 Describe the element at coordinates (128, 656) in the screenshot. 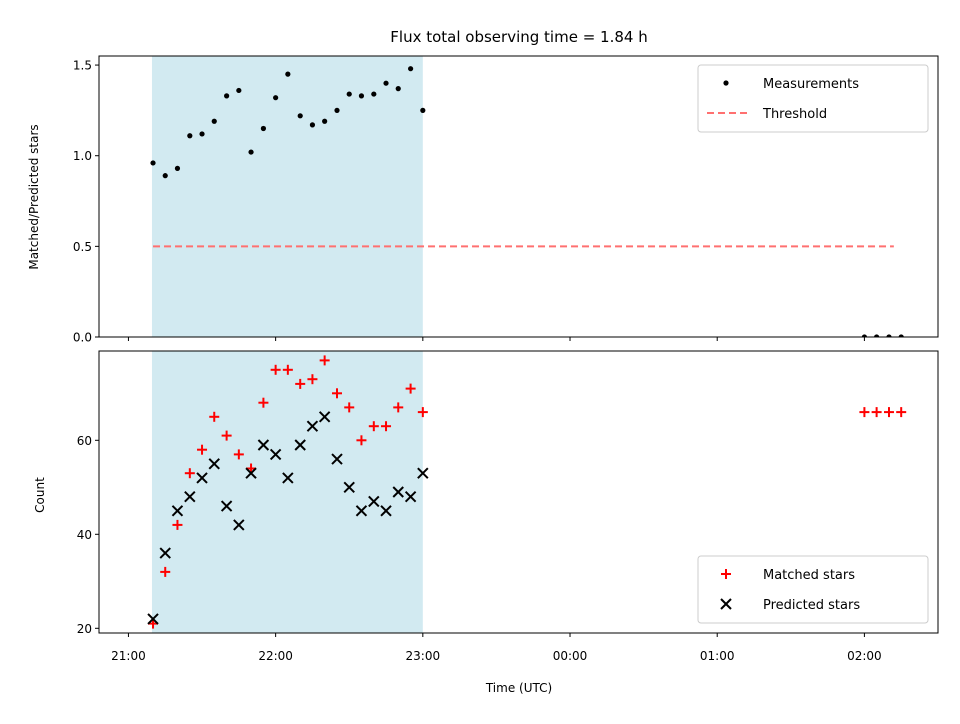

I see `x-tick-label: 21:00` at that location.